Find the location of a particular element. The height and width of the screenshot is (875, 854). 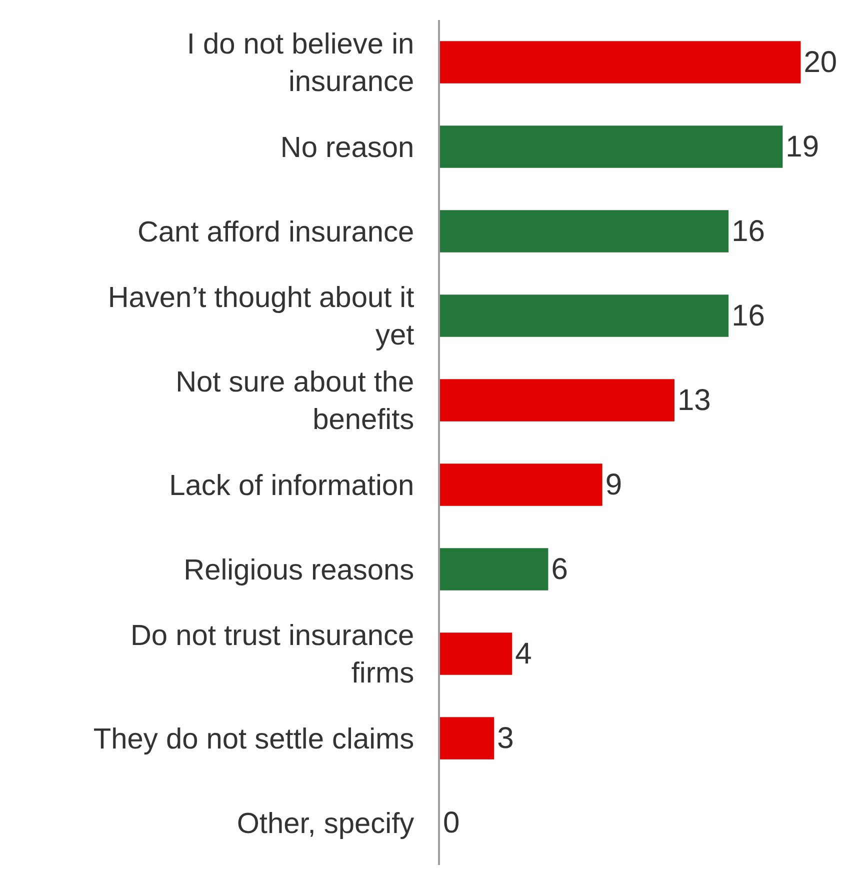

data-label: 9 is located at coordinates (613, 485).